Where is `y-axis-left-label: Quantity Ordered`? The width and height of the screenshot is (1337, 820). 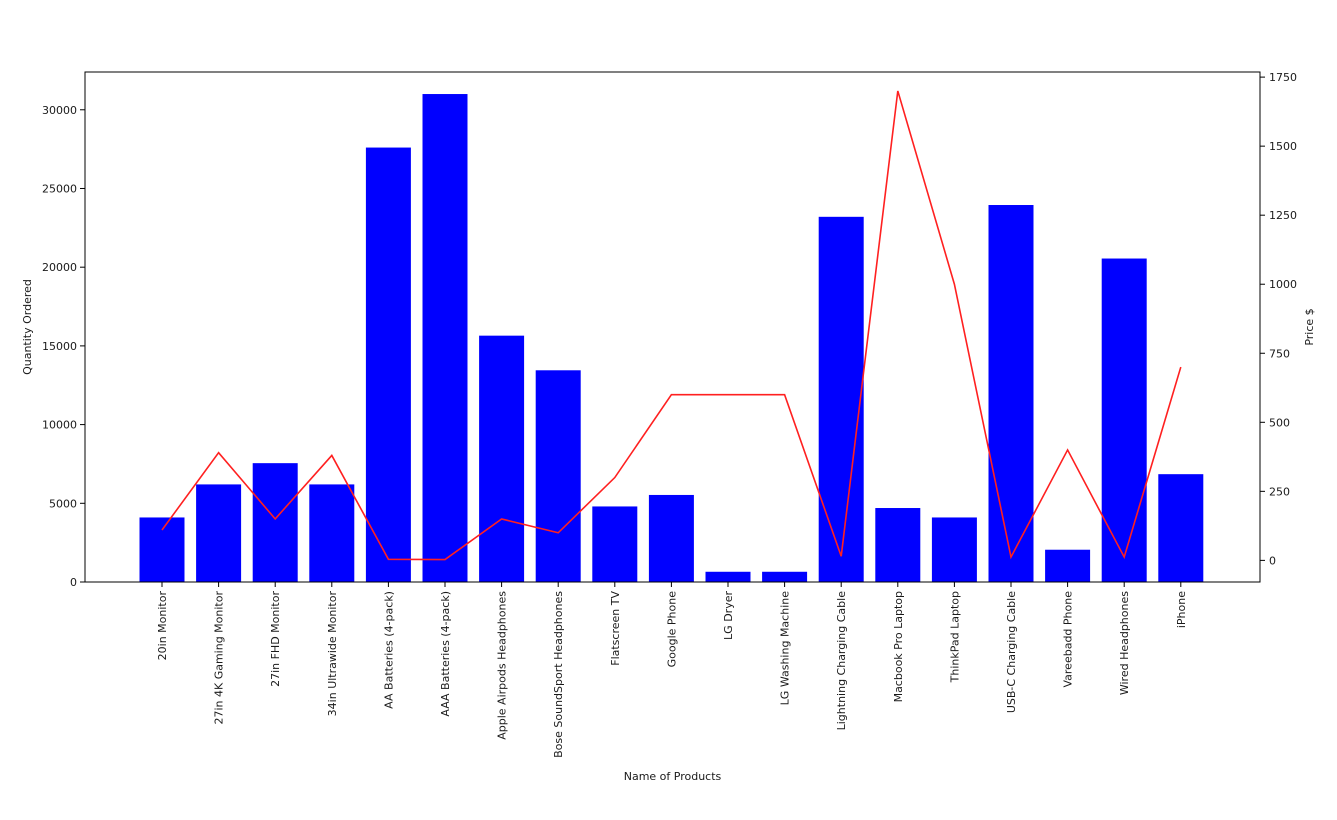
y-axis-left-label: Quantity Ordered is located at coordinates (27, 327).